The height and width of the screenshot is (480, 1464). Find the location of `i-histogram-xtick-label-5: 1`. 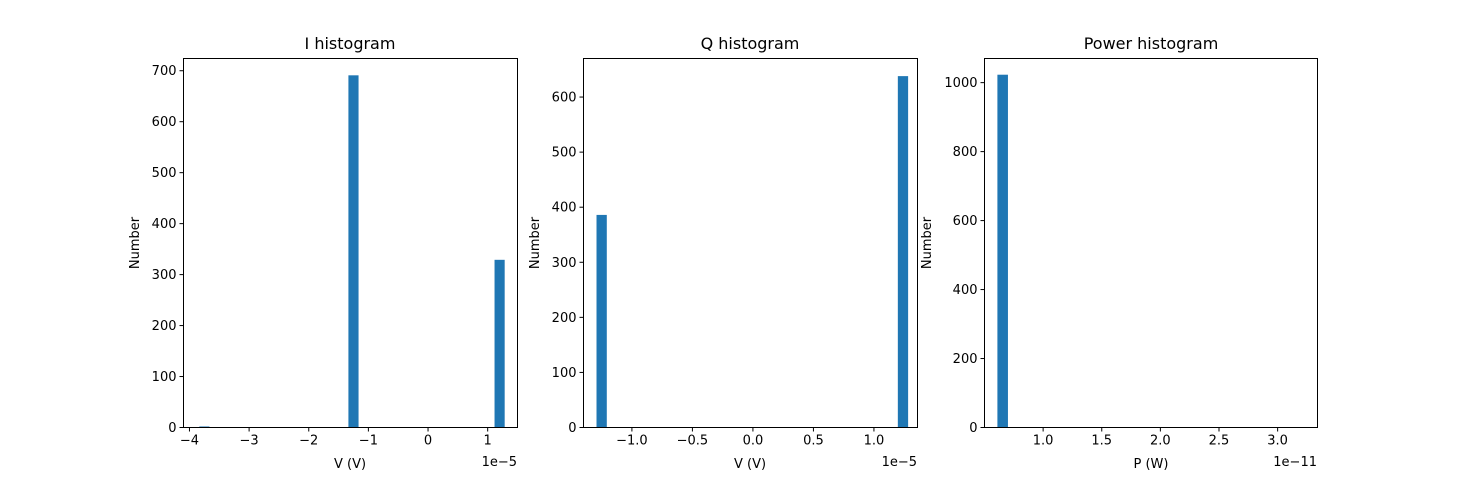

i-histogram-xtick-label-5: 1 is located at coordinates (488, 441).